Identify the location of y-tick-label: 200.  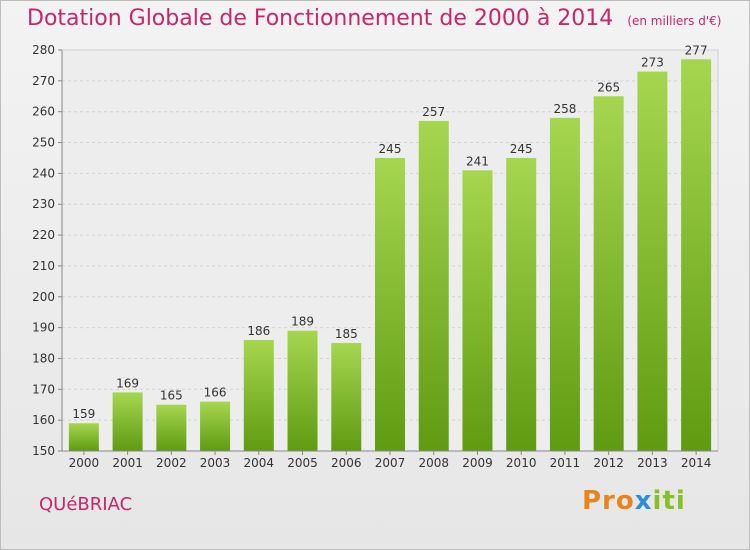
(43, 297).